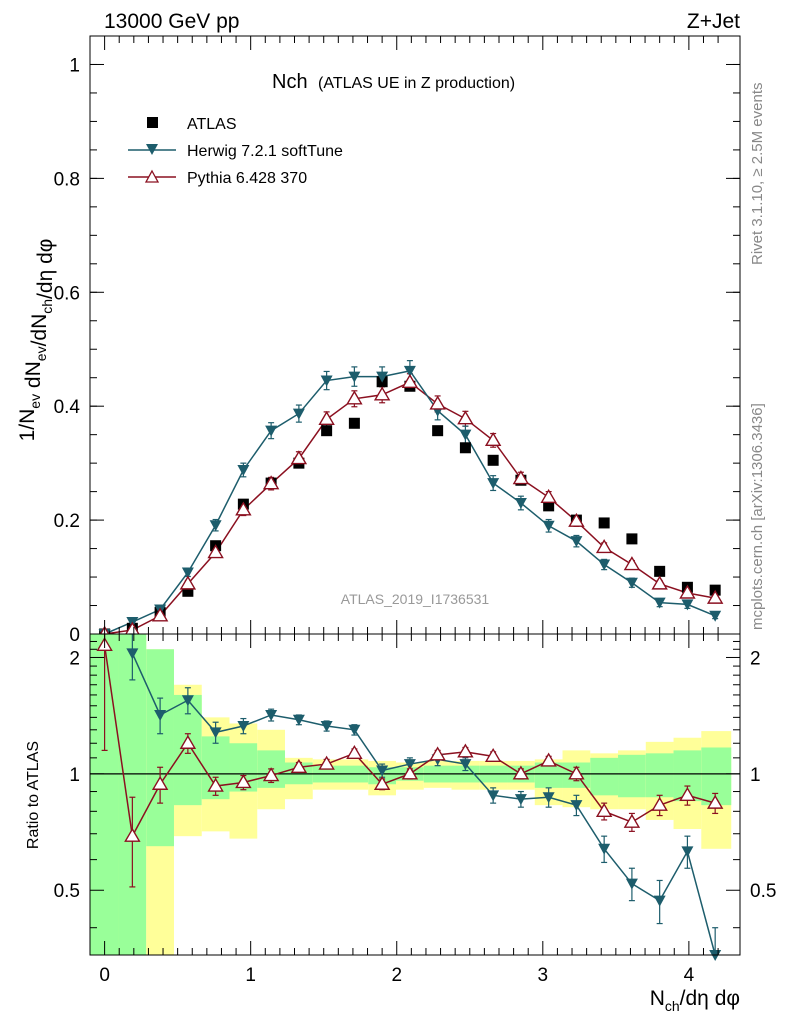 The height and width of the screenshot is (1024, 786). What do you see at coordinates (672, 1006) in the screenshot?
I see `x-label-subscript: ch` at bounding box center [672, 1006].